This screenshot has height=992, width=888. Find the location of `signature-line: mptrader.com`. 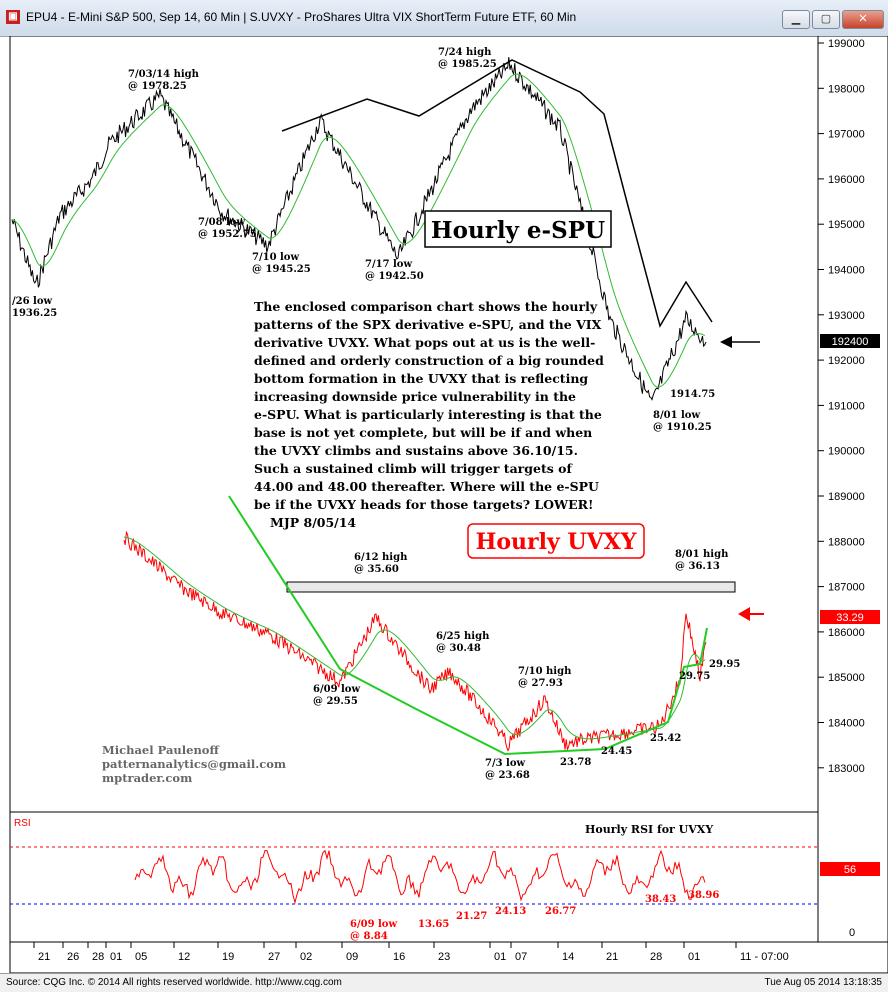

signature-line: mptrader.com is located at coordinates (147, 778).